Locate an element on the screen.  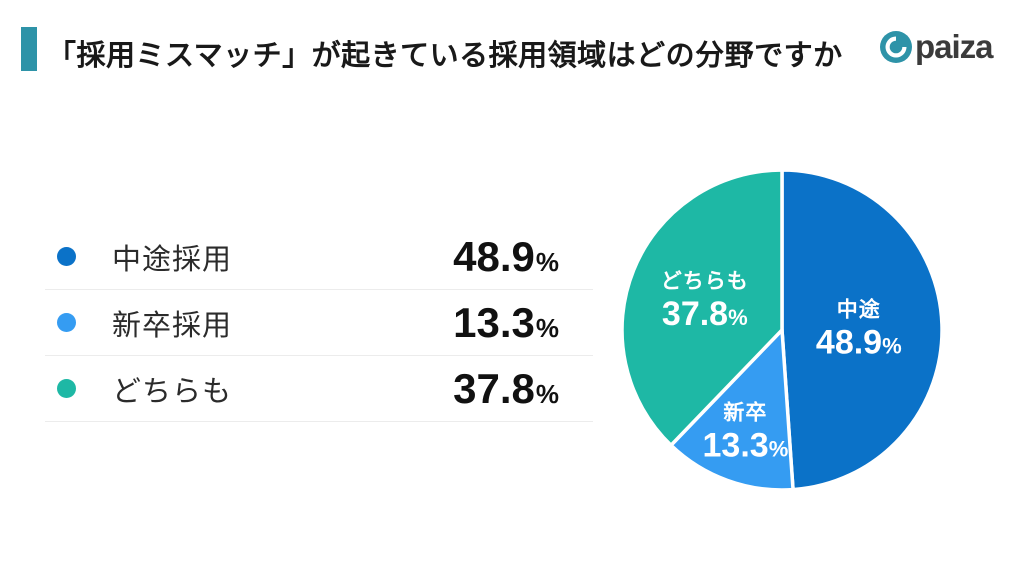
pie-slice-label-2: どちらも is located at coordinates (705, 281).